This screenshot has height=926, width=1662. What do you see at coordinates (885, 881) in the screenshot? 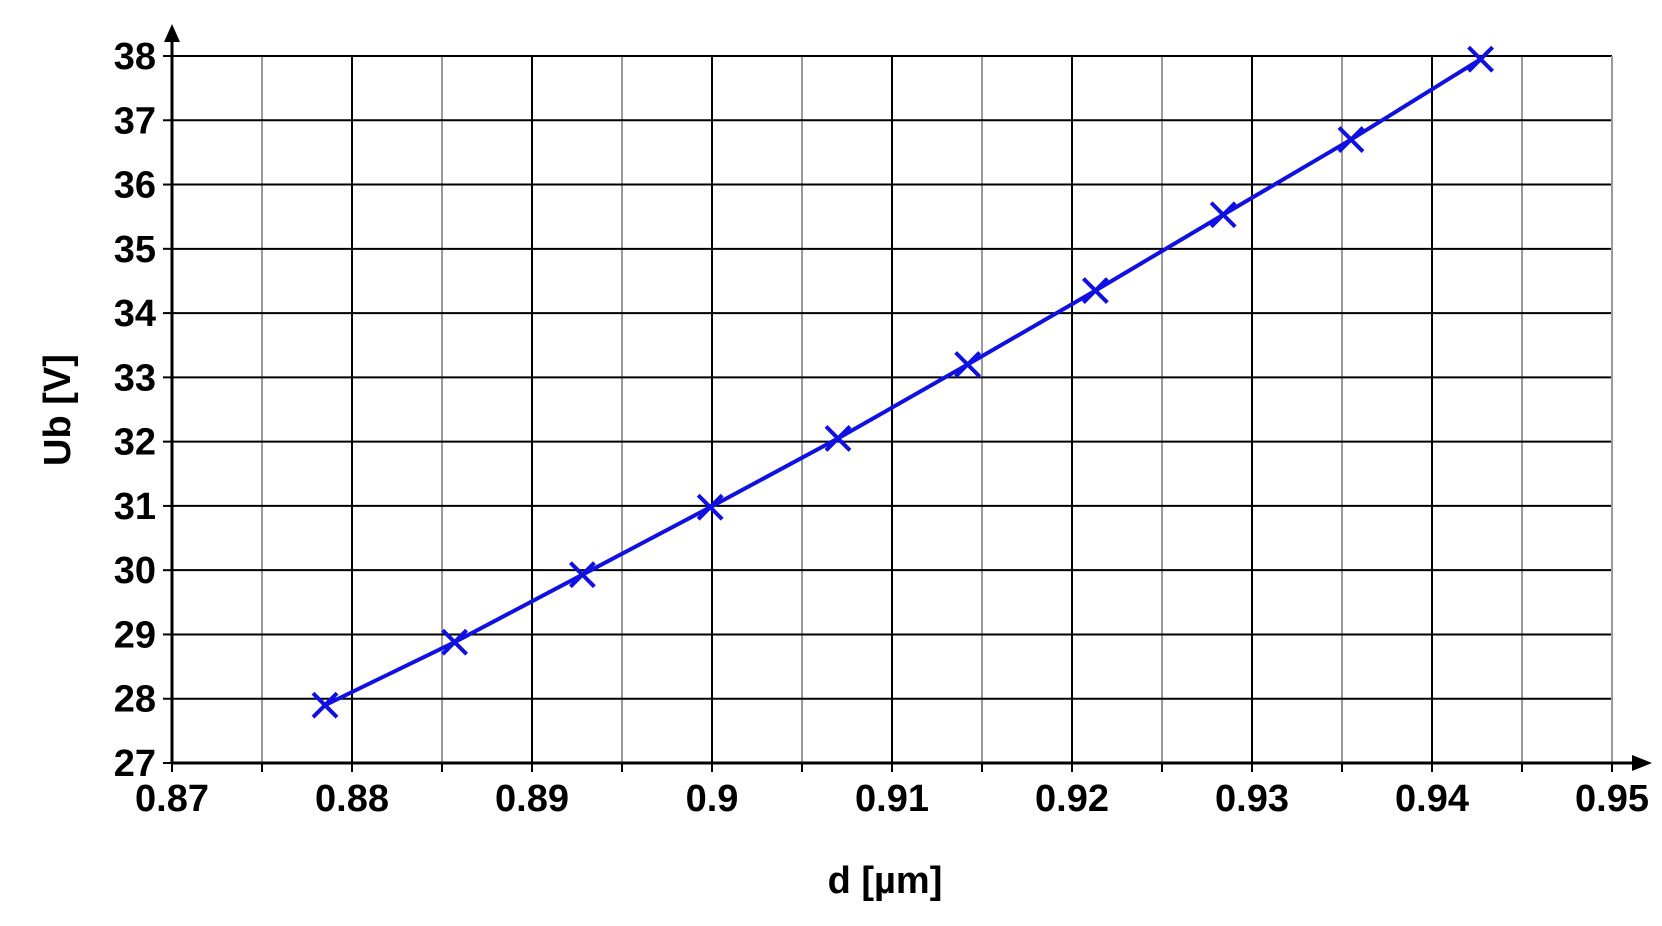
I see `x-axis-title: d [µm]` at bounding box center [885, 881].